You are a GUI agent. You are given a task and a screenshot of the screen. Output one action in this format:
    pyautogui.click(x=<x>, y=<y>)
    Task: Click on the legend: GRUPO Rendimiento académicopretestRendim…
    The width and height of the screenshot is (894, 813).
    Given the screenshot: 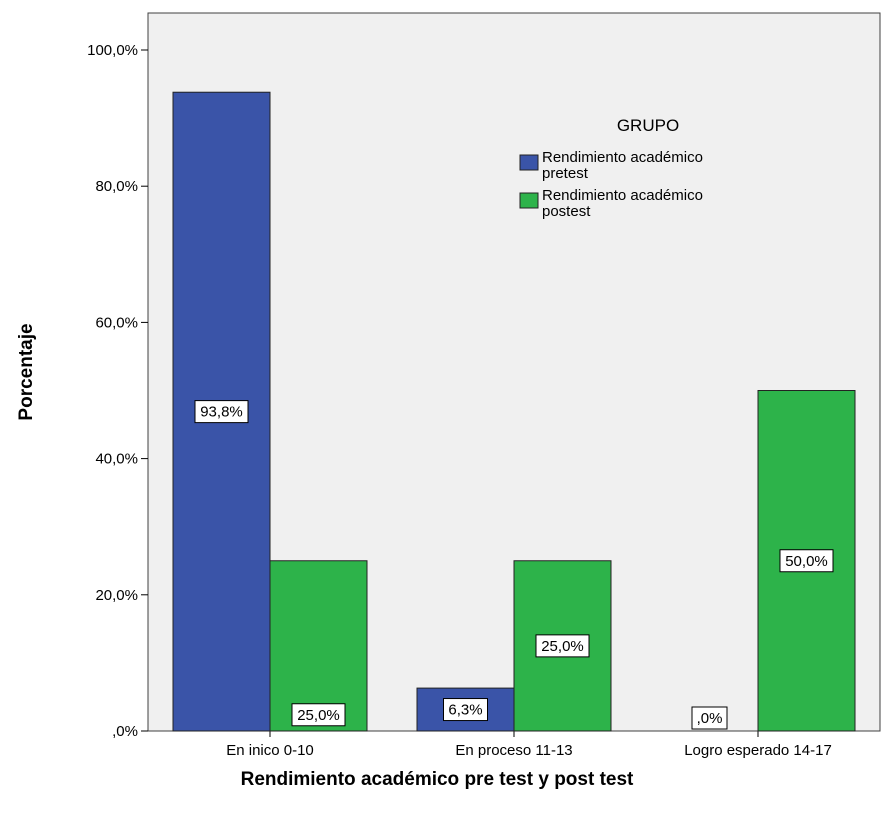 What is the action you would take?
    pyautogui.click(x=611, y=168)
    